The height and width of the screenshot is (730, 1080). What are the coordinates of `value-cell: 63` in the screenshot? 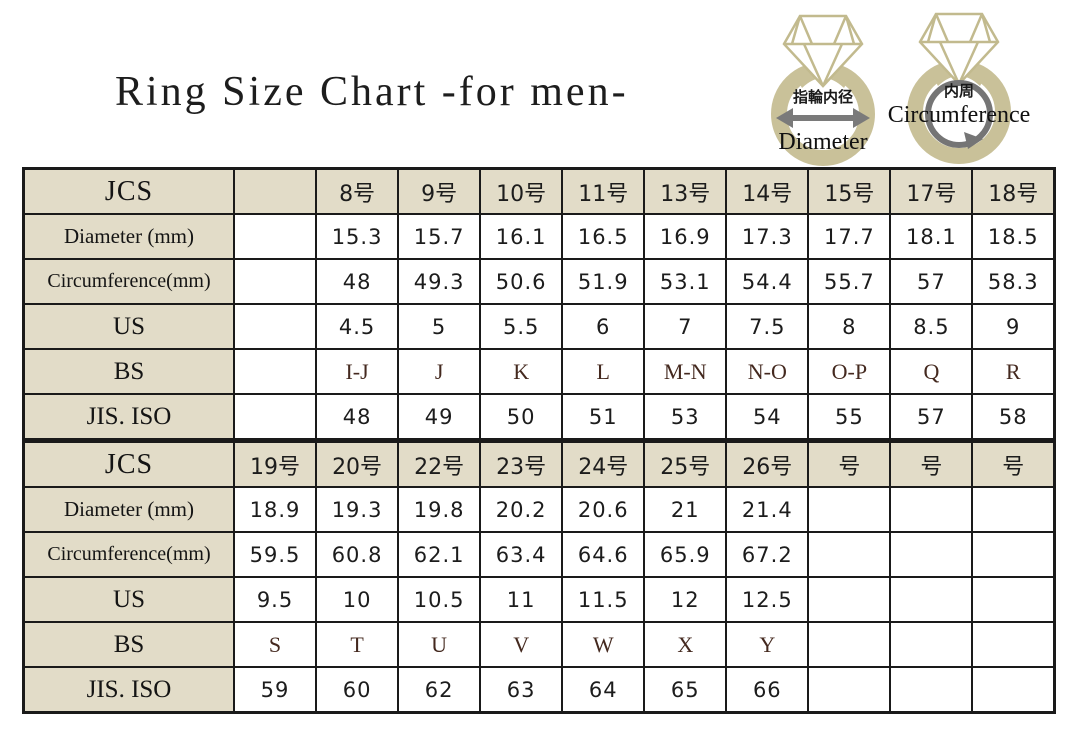 It's located at (521, 690).